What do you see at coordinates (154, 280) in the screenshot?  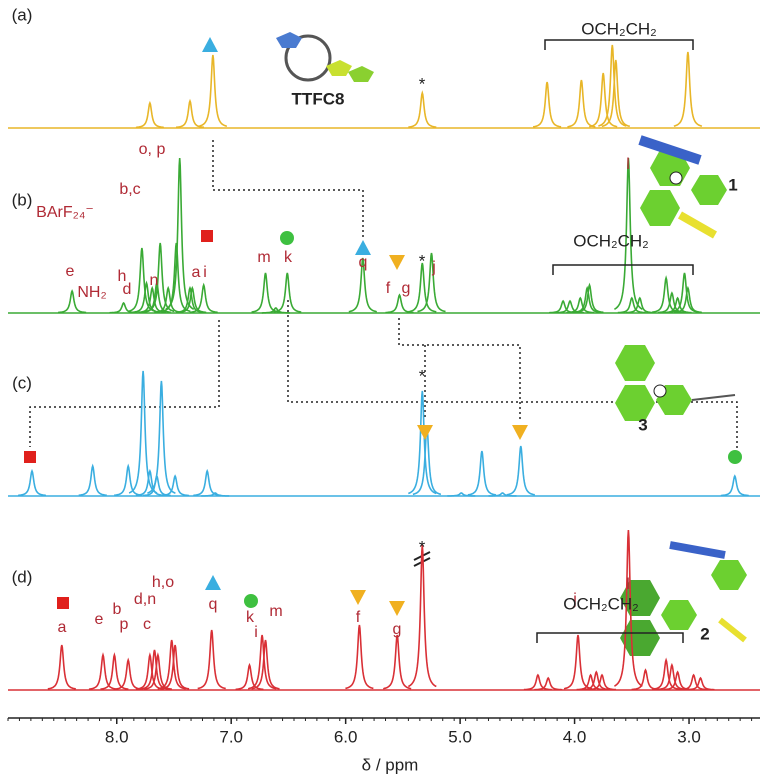 I see `peak-annotation: n` at bounding box center [154, 280].